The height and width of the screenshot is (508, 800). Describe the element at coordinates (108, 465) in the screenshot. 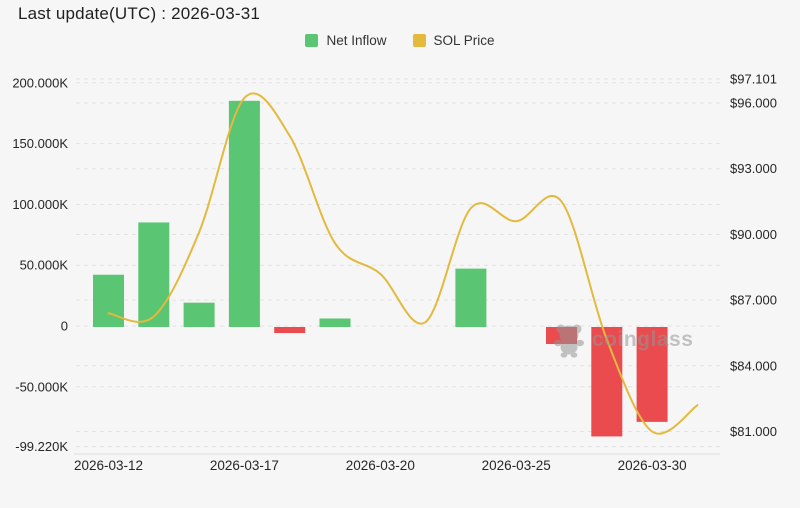

I see `x-axis-tick-2026-03-12: 2026-03-12` at that location.